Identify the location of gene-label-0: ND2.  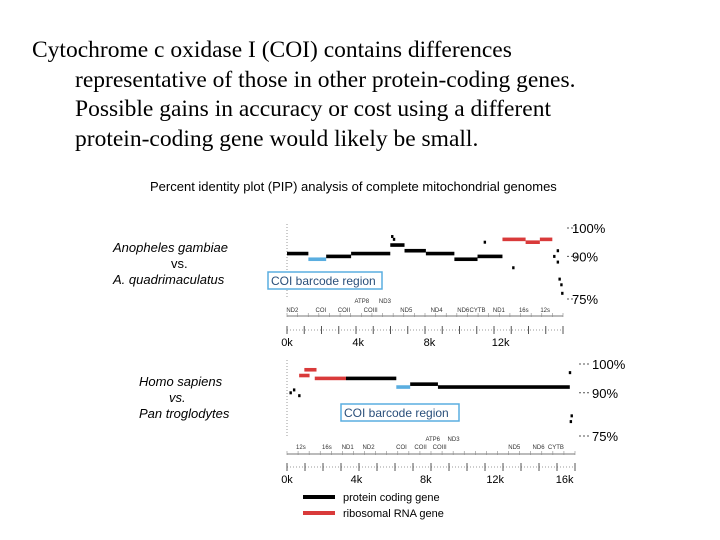
(292, 311).